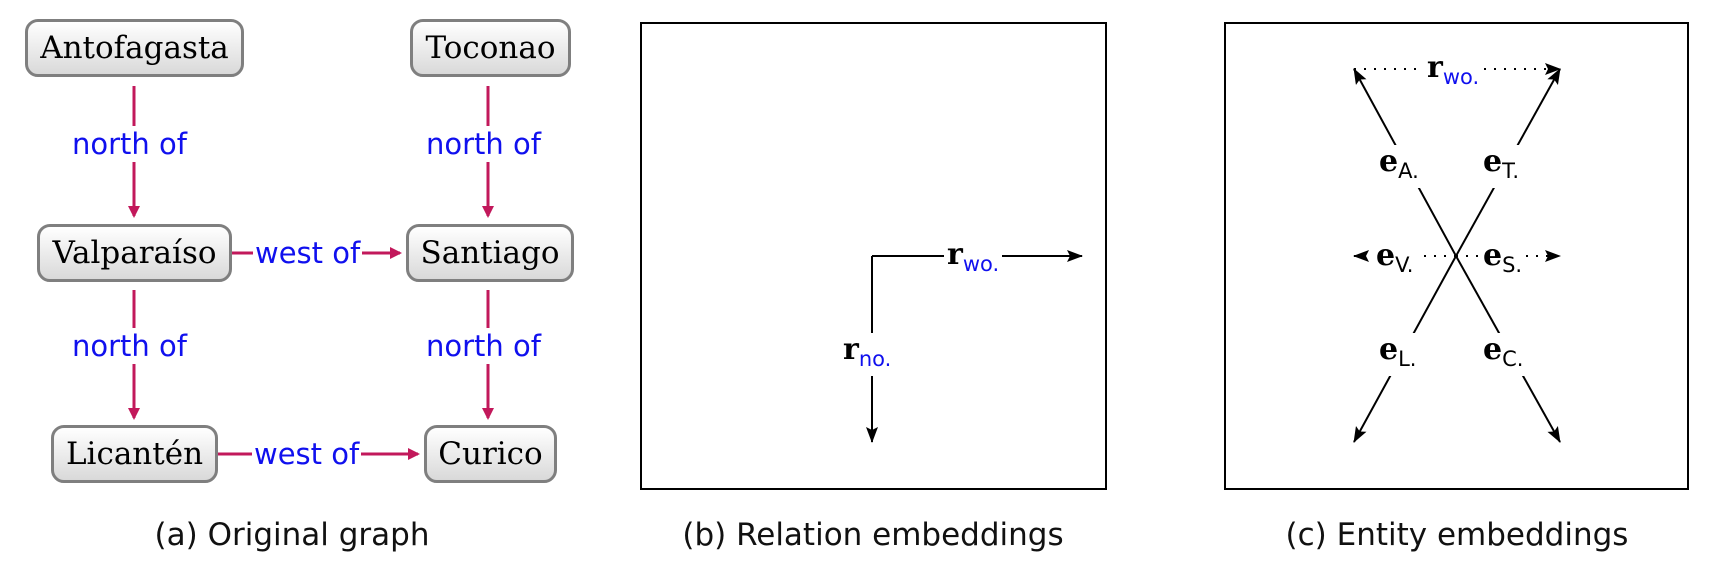 The height and width of the screenshot is (577, 1711). Describe the element at coordinates (867, 354) in the screenshot. I see `label-r-no: rno.` at that location.